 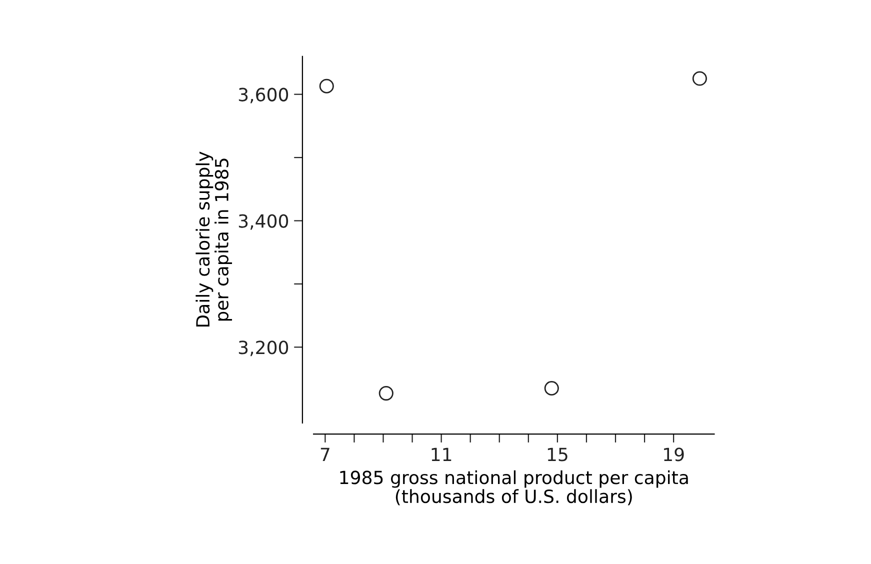 What do you see at coordinates (263, 222) in the screenshot?
I see `y-tick-label: 3,400` at bounding box center [263, 222].